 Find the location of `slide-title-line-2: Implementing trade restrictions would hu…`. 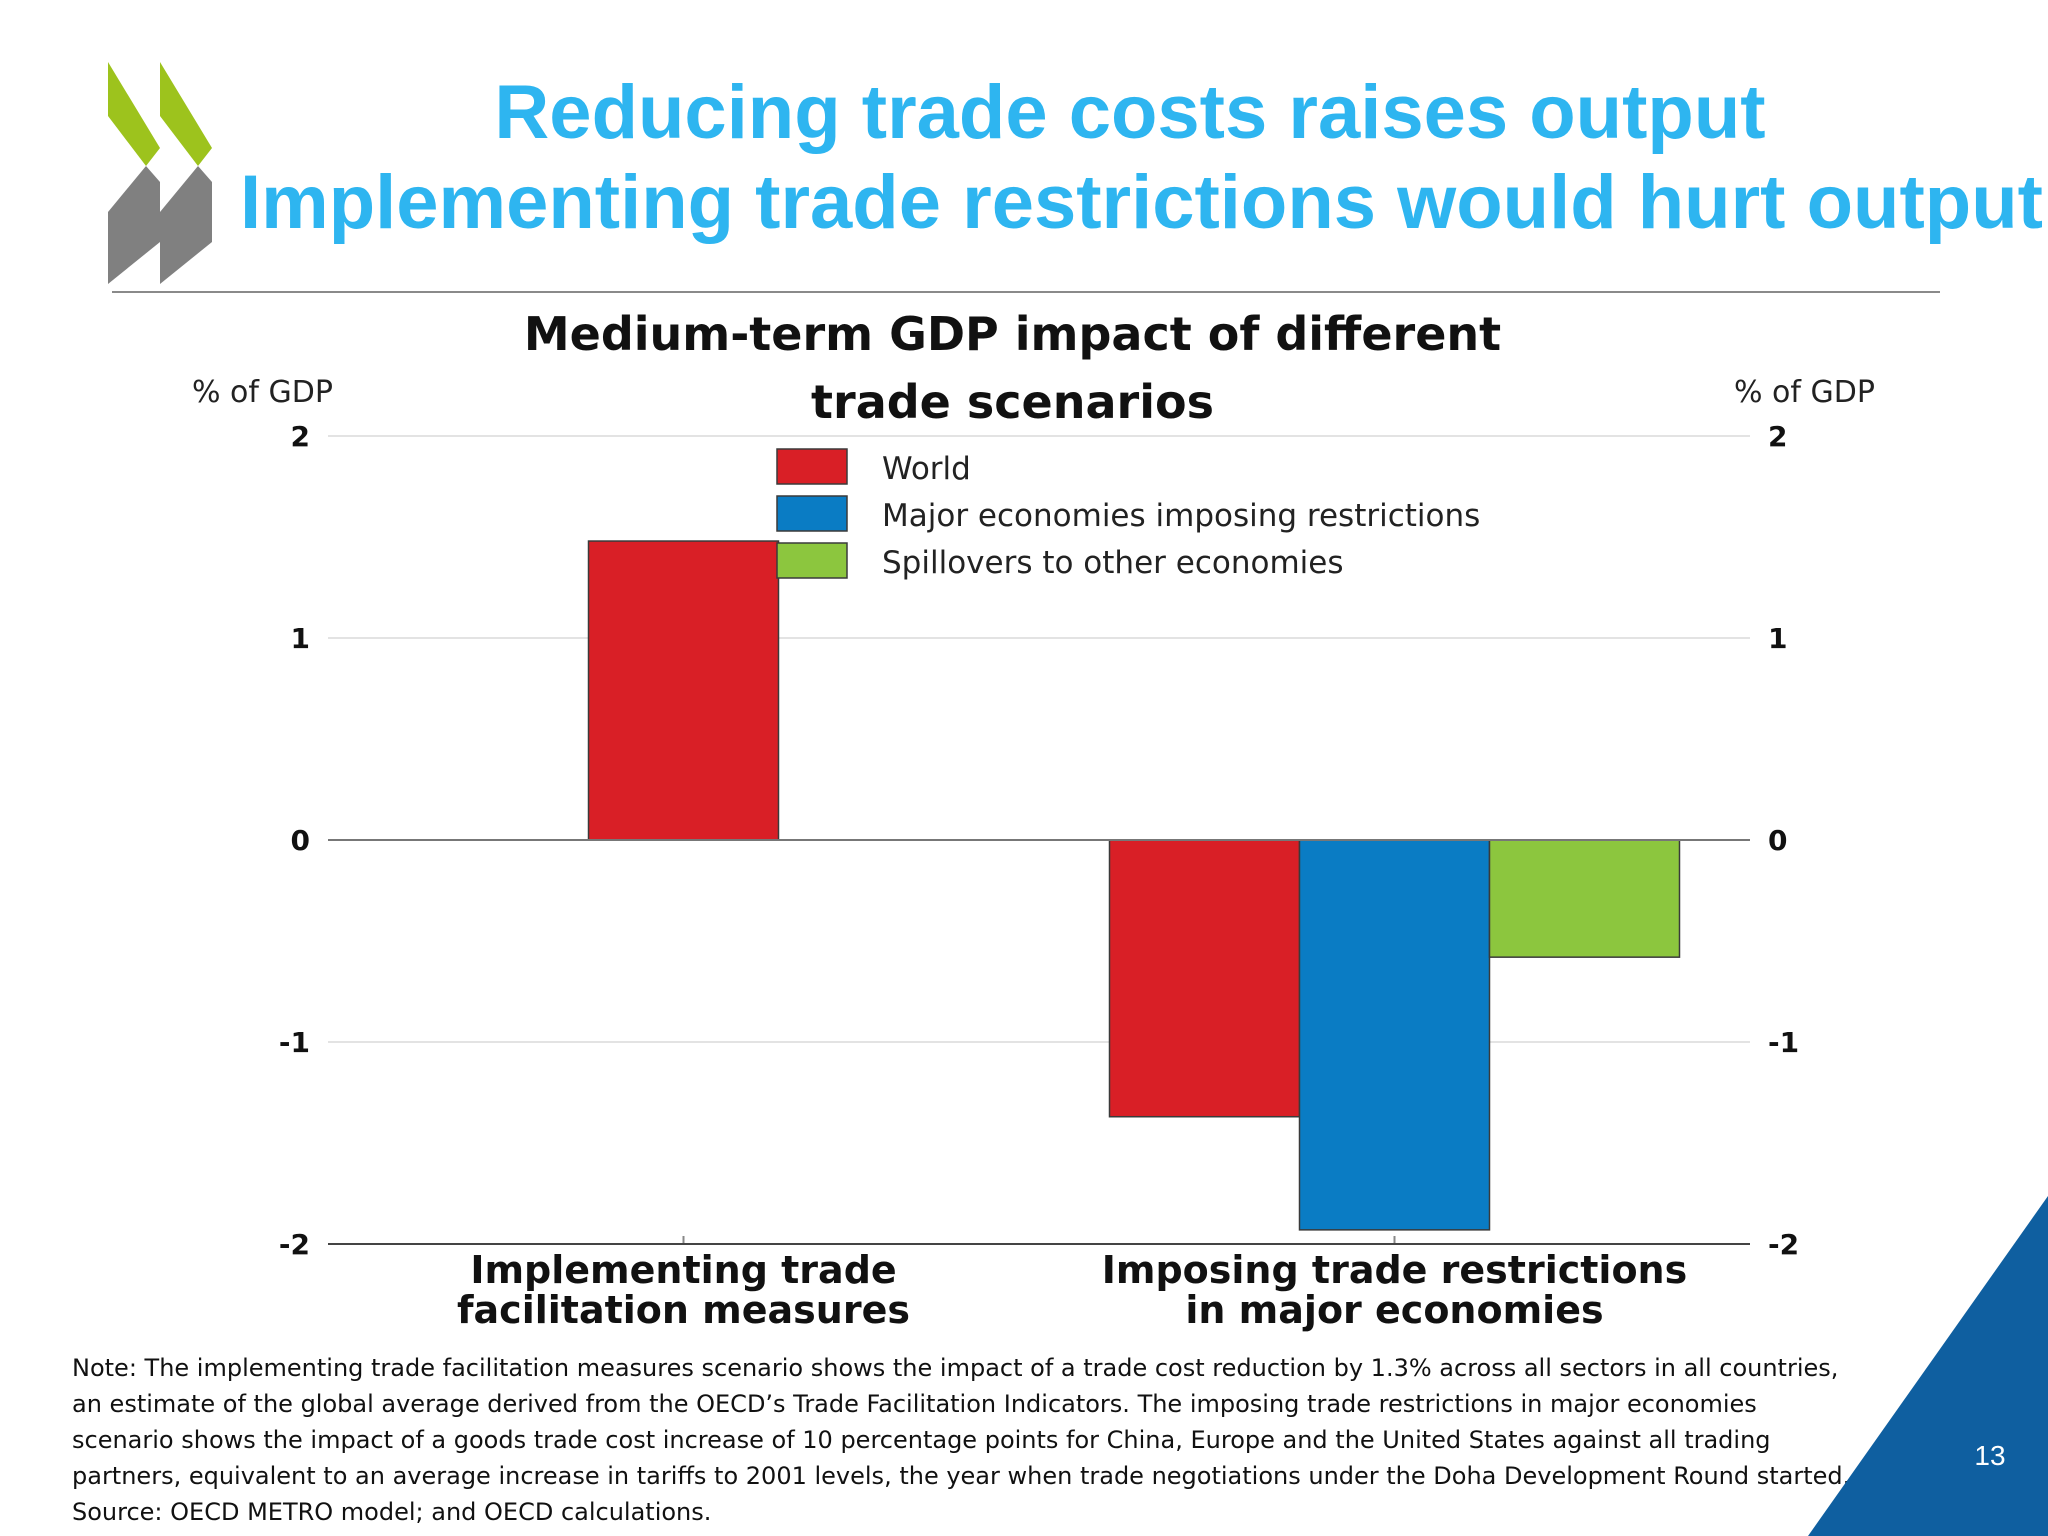

slide-title-line-2: Implementing trade restrictions would hu… is located at coordinates (1141, 202).